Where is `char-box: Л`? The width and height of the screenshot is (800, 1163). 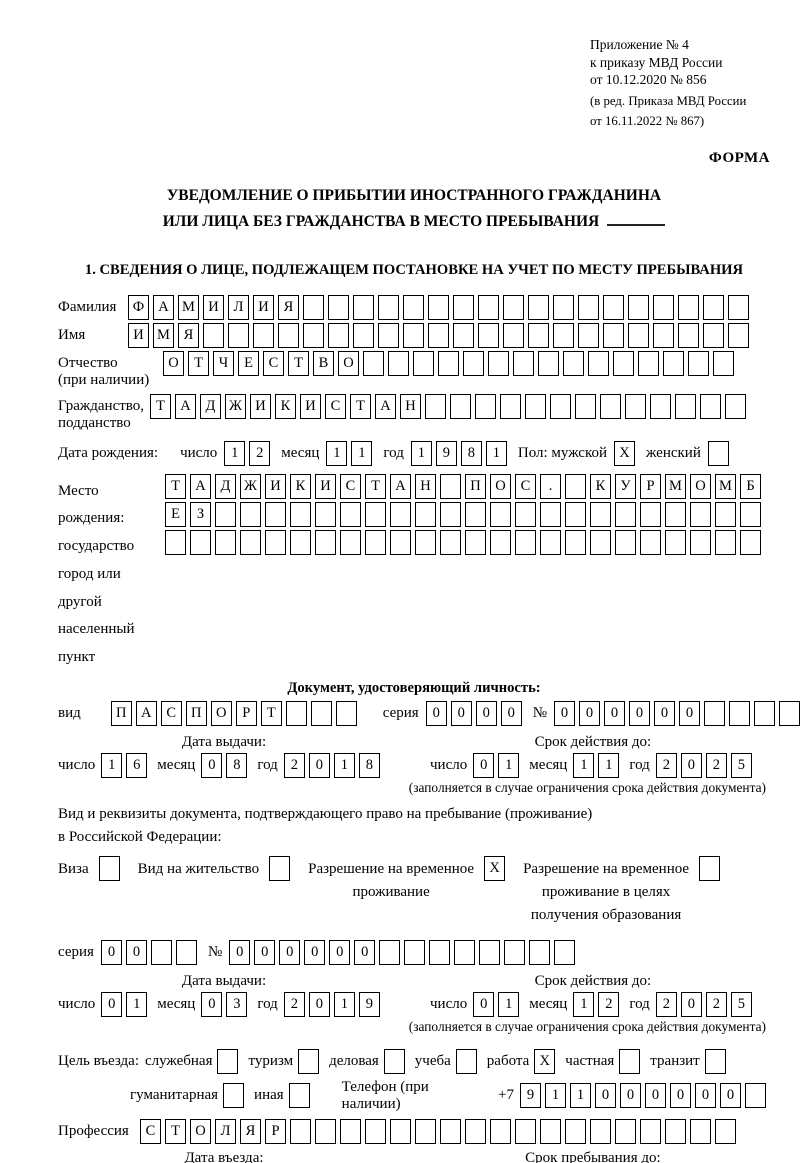
char-box: Л is located at coordinates (238, 307).